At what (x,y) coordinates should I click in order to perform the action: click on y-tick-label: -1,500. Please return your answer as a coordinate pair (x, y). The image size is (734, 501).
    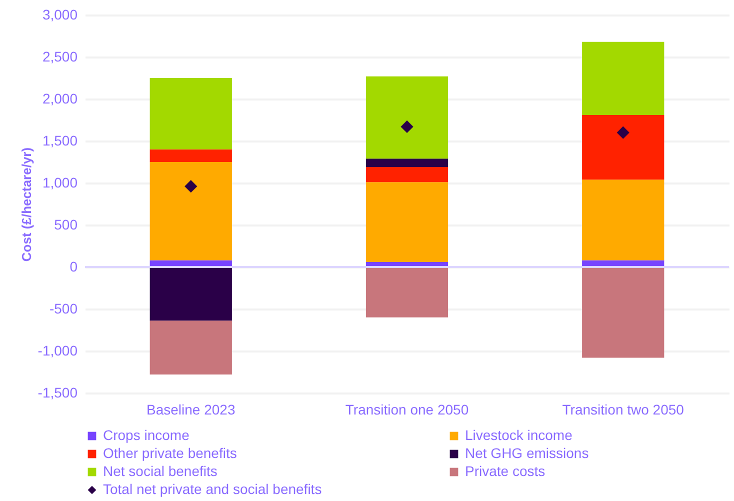
    Looking at the image, I should click on (58, 392).